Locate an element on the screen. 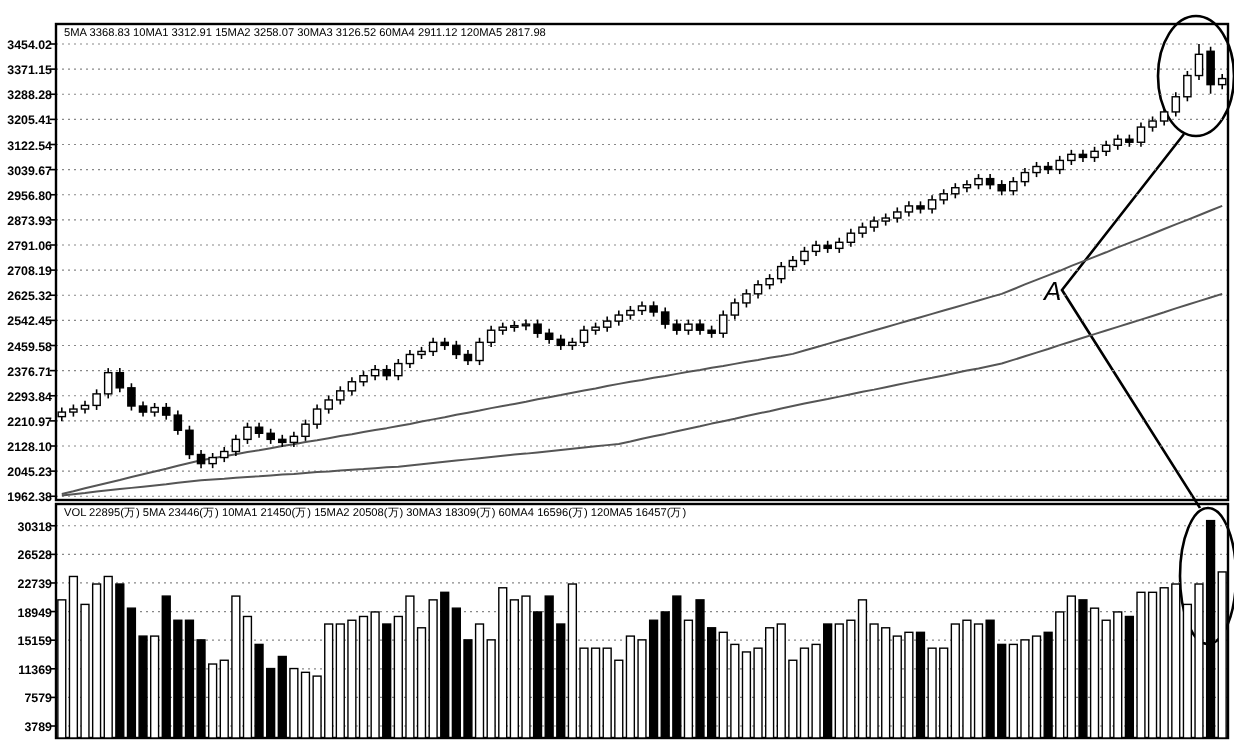 This screenshot has height=744, width=1234. annotation: A is located at coordinates (1052, 291).